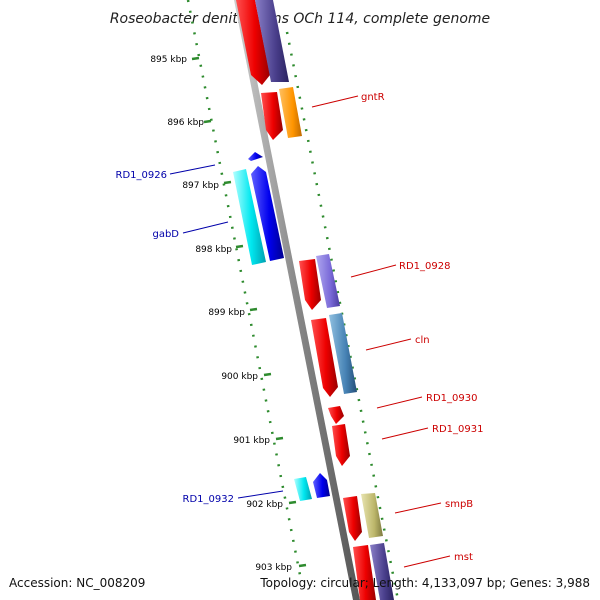 This screenshot has height=600, width=600. What do you see at coordinates (77, 583) in the screenshot?
I see `accession-text: Accession: NC_008209` at bounding box center [77, 583].